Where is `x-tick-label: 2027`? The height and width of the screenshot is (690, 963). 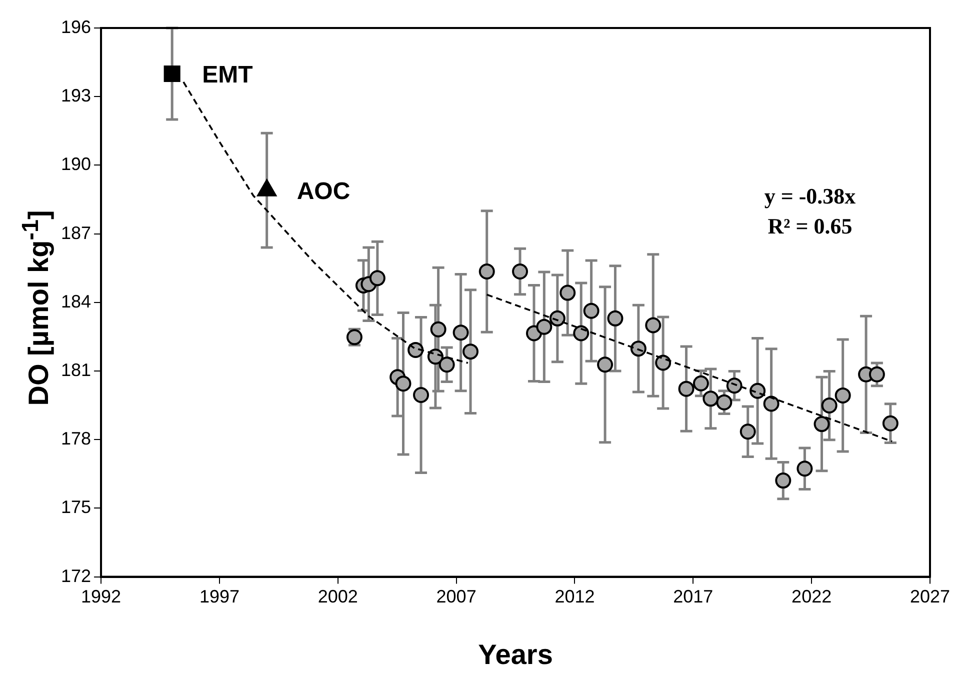 x-tick-label: 2027 is located at coordinates (930, 596).